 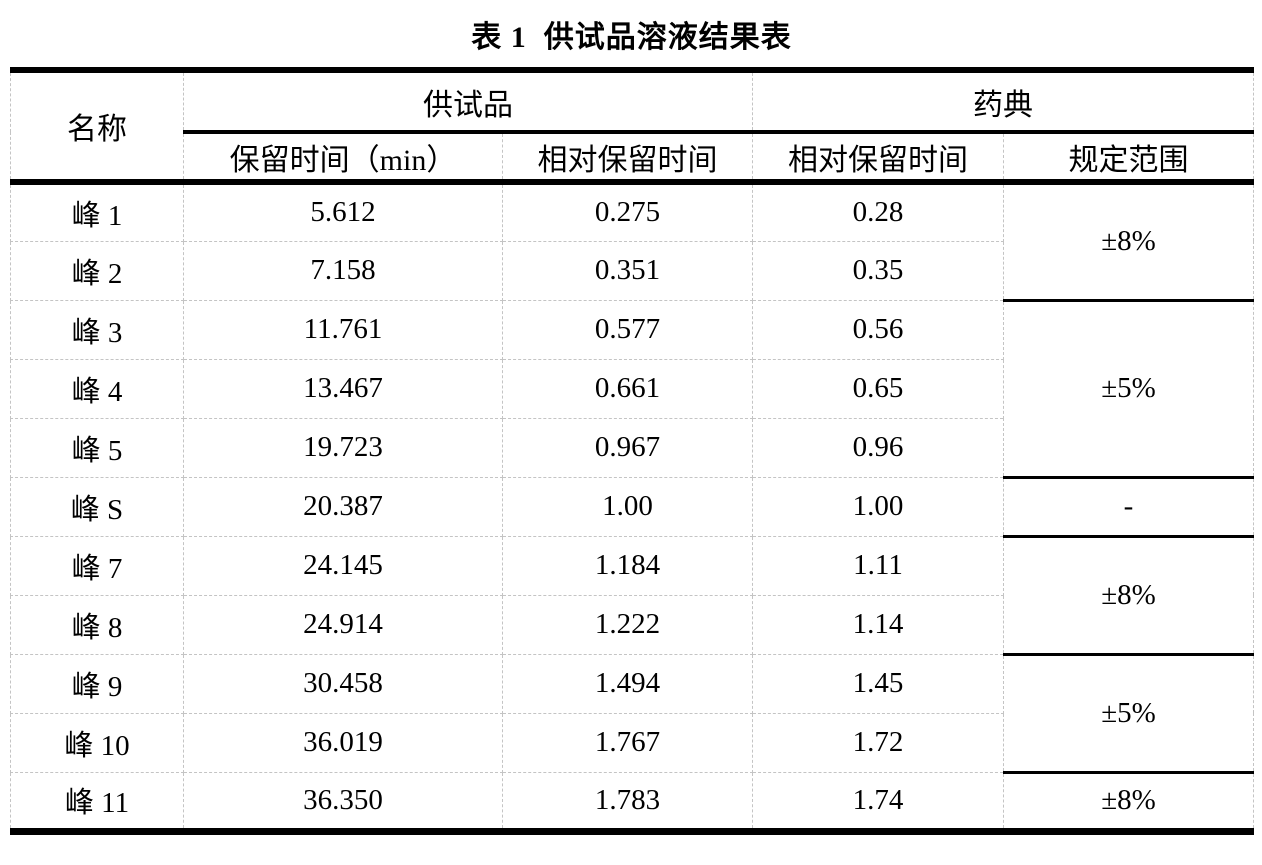 What do you see at coordinates (343, 270) in the screenshot?
I see `retention-time-cell: 7.158` at bounding box center [343, 270].